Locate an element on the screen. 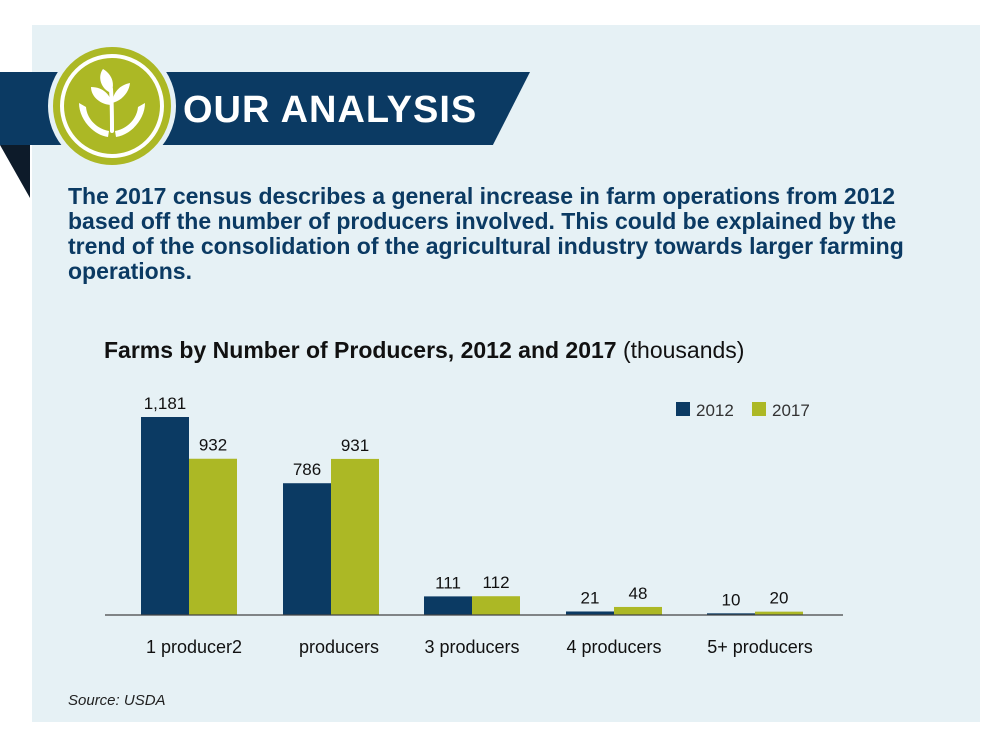 The width and height of the screenshot is (1006, 750). data-label-2017-5: 20 is located at coordinates (779, 598).